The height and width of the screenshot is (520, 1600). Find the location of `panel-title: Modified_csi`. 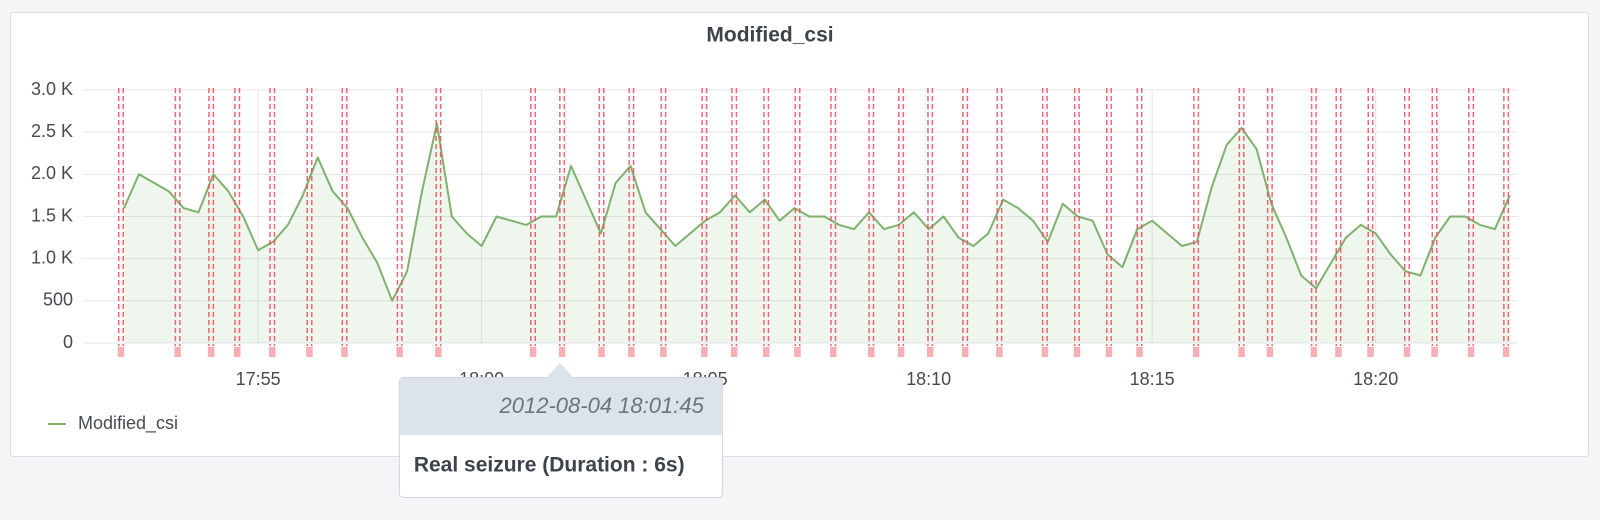

panel-title: Modified_csi is located at coordinates (769, 35).